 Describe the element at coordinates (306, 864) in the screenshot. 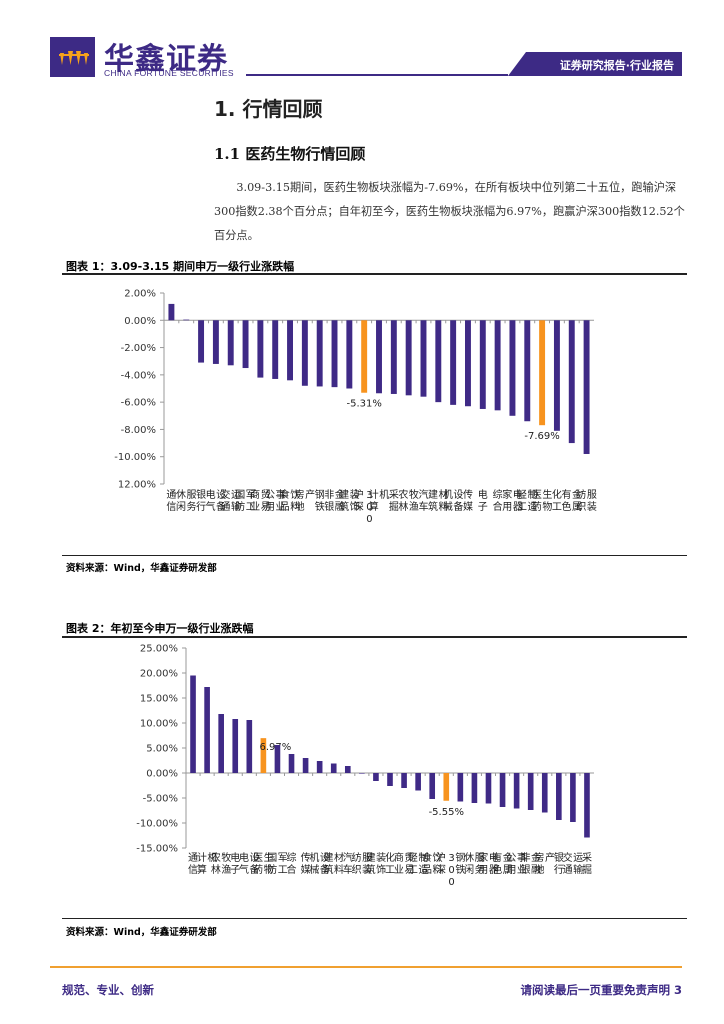

I see `chart2-category-label: 传媒` at that location.